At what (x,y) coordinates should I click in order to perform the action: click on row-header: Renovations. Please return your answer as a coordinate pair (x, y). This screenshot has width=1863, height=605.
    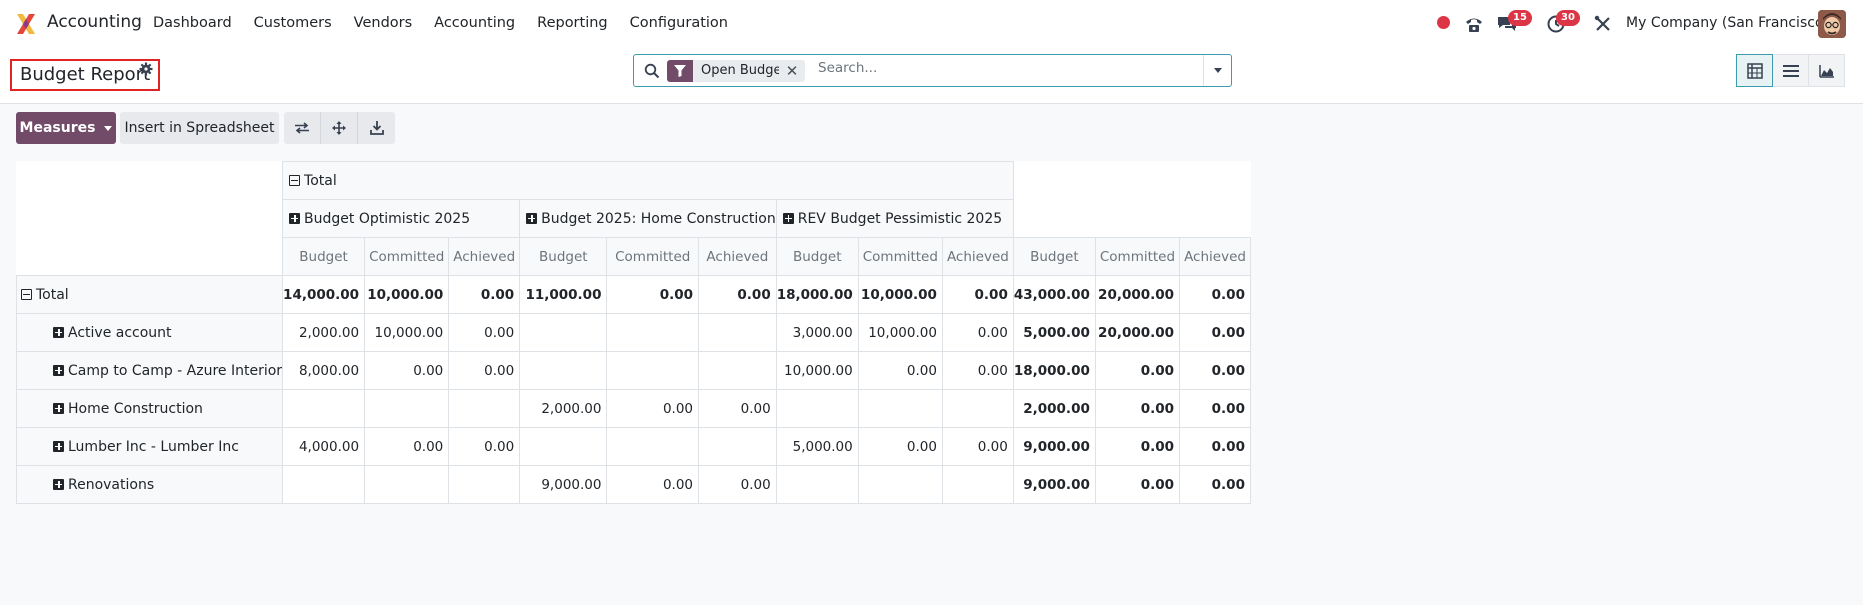
    Looking at the image, I should click on (149, 484).